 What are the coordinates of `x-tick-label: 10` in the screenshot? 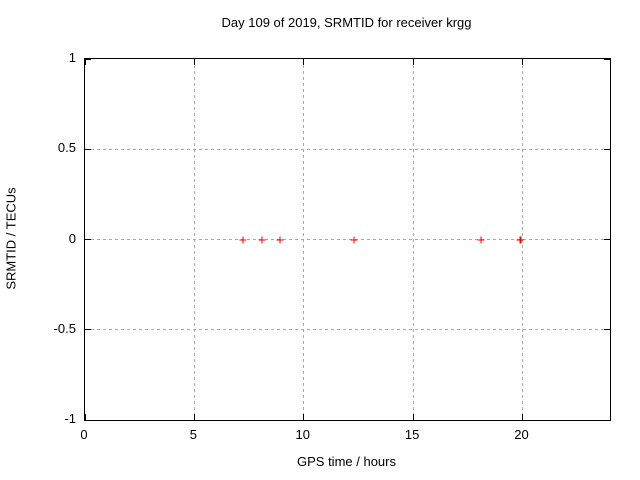 It's located at (302, 434).